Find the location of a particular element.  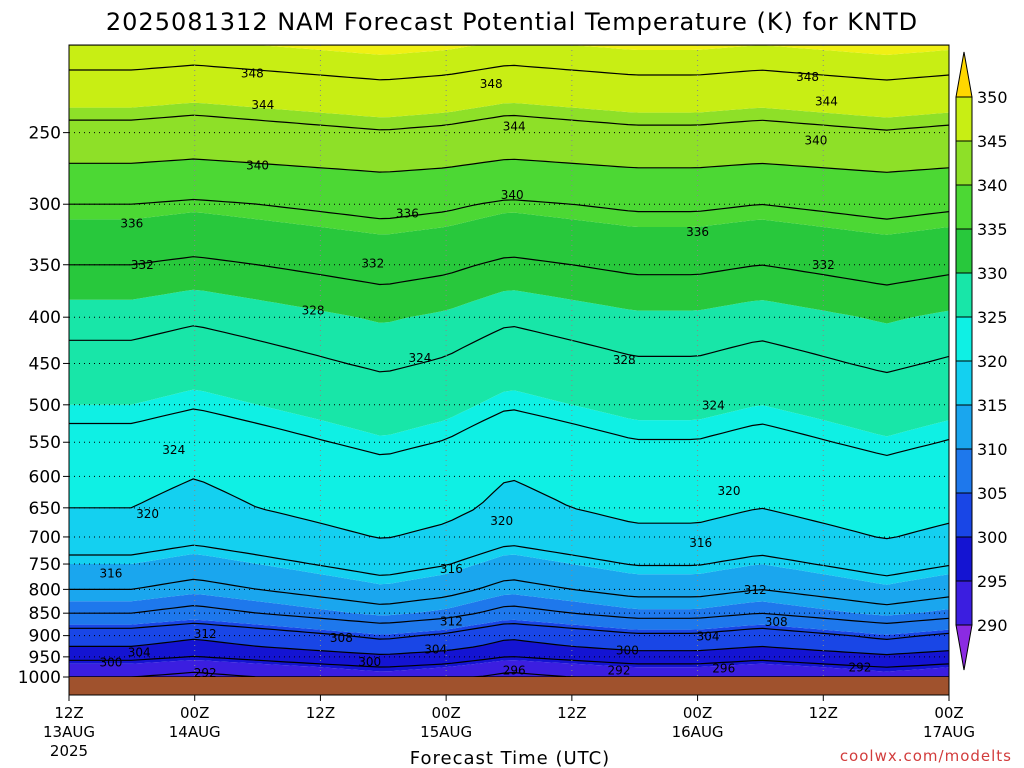

contour-label: 300 is located at coordinates (369, 662).